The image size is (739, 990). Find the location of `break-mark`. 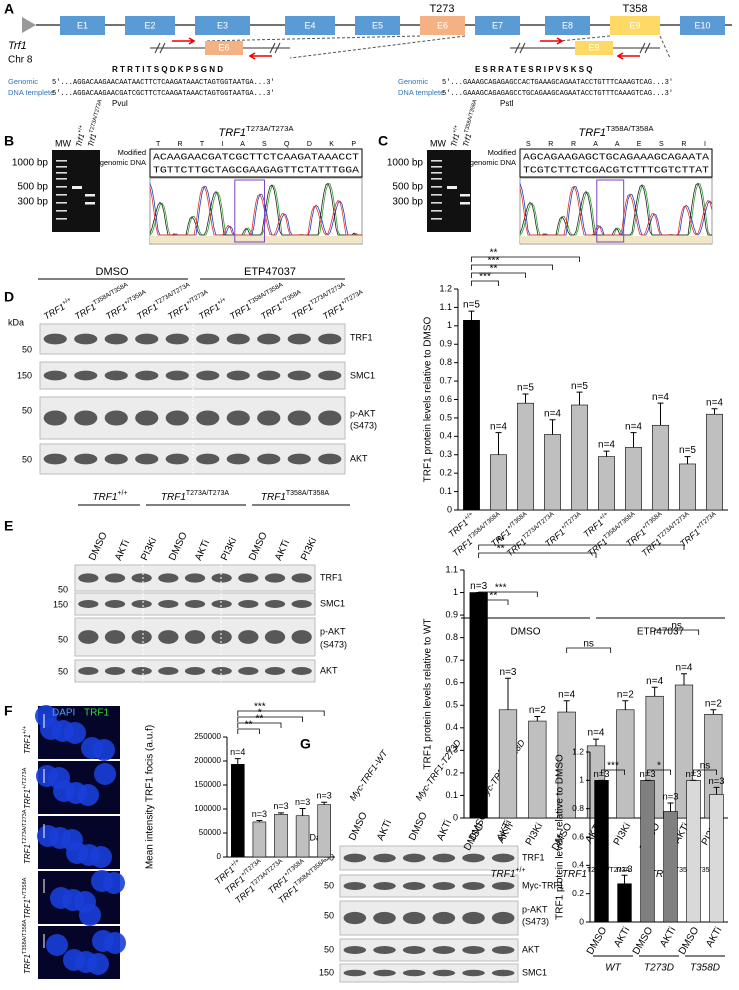

break-mark is located at coordinates (402, 48).